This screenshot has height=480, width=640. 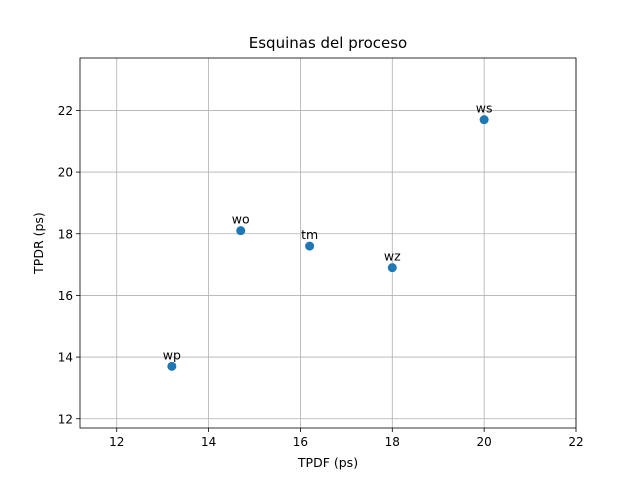 I want to click on y-tick-label: 16, so click(x=65, y=296).